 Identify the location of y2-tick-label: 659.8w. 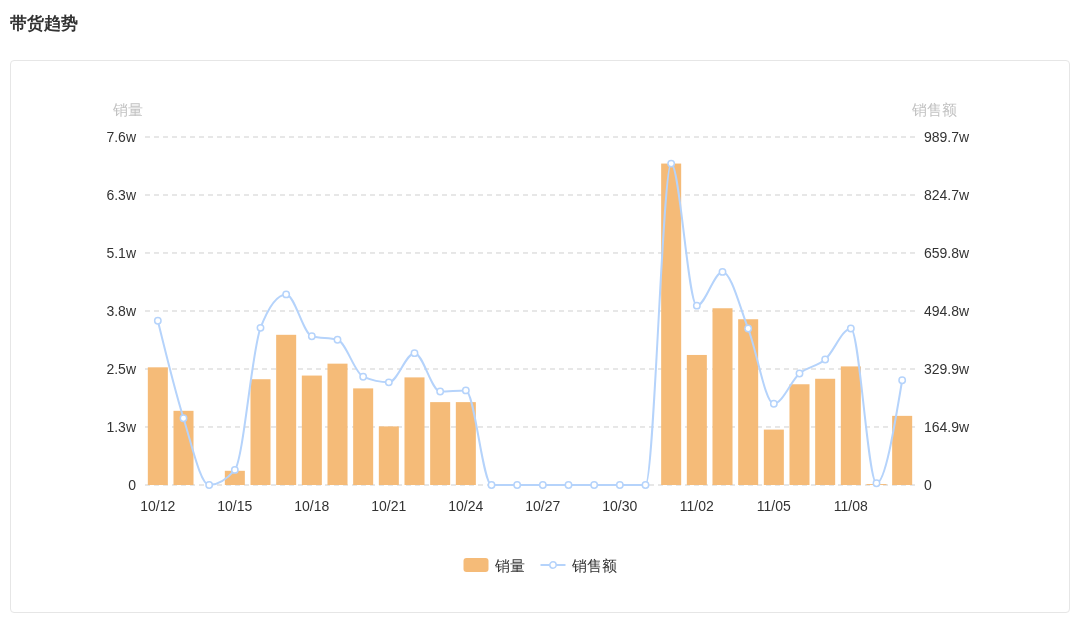
(947, 253).